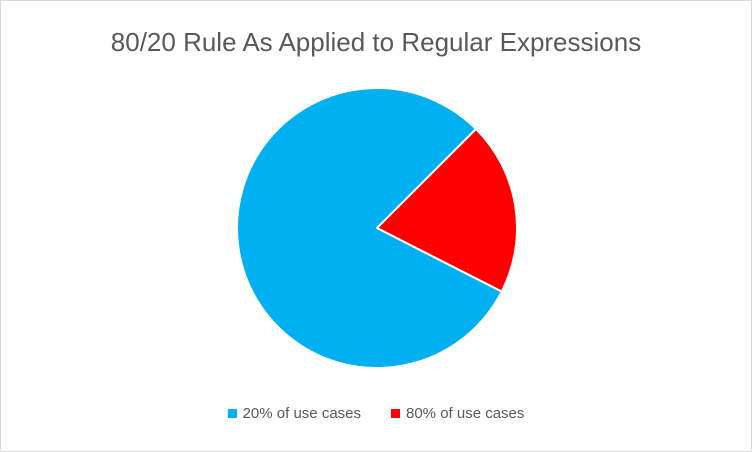 The width and height of the screenshot is (752, 452). Describe the element at coordinates (301, 413) in the screenshot. I see `legend-label-1: 20% of use cases` at that location.